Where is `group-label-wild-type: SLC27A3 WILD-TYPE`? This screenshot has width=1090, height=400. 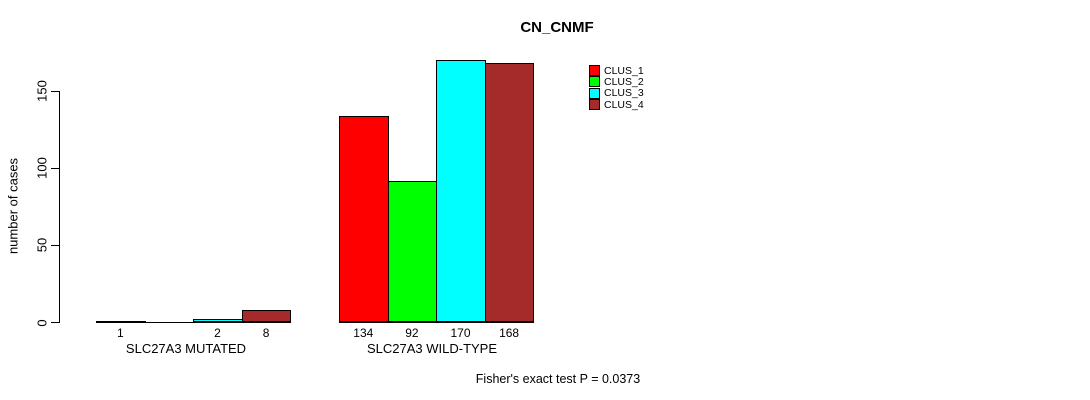 group-label-wild-type: SLC27A3 WILD-TYPE is located at coordinates (432, 348).